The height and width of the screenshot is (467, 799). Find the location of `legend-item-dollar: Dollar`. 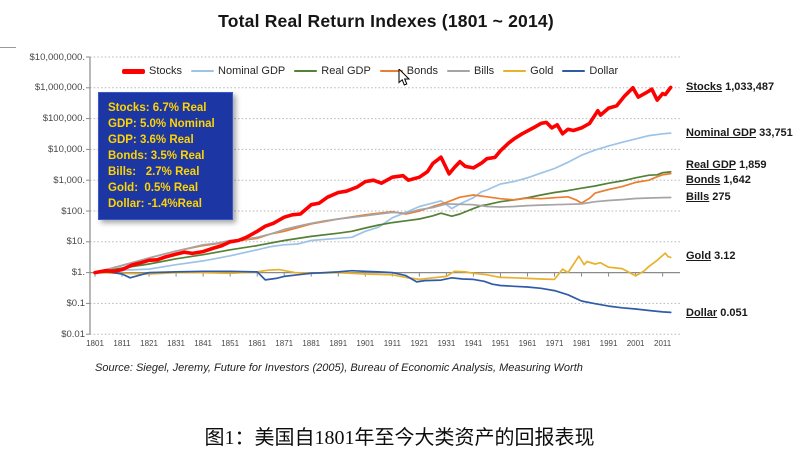

legend-item-dollar: Dollar is located at coordinates (590, 71).